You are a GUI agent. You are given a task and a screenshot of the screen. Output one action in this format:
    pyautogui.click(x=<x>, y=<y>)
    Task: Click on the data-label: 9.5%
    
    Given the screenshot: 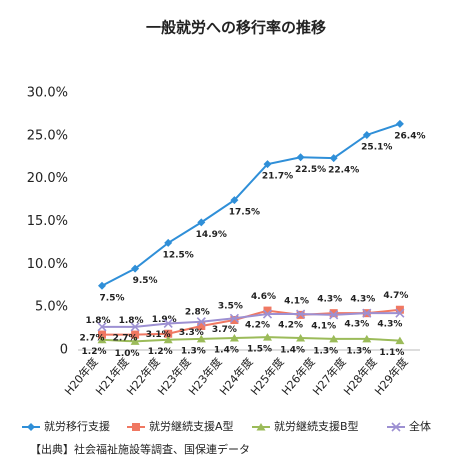 What is the action you would take?
    pyautogui.click(x=145, y=281)
    